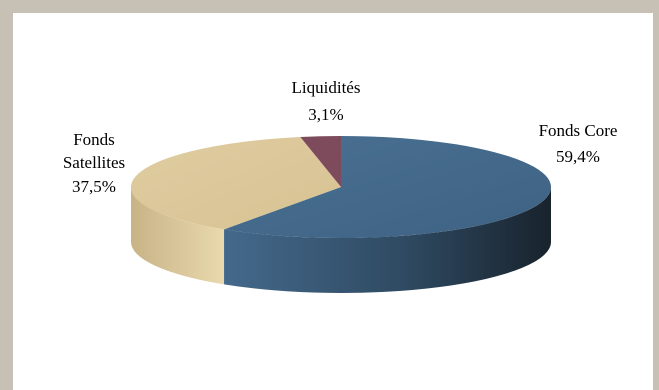  Describe the element at coordinates (94, 186) in the screenshot. I see `label-satellites-value: 37,5%` at that location.